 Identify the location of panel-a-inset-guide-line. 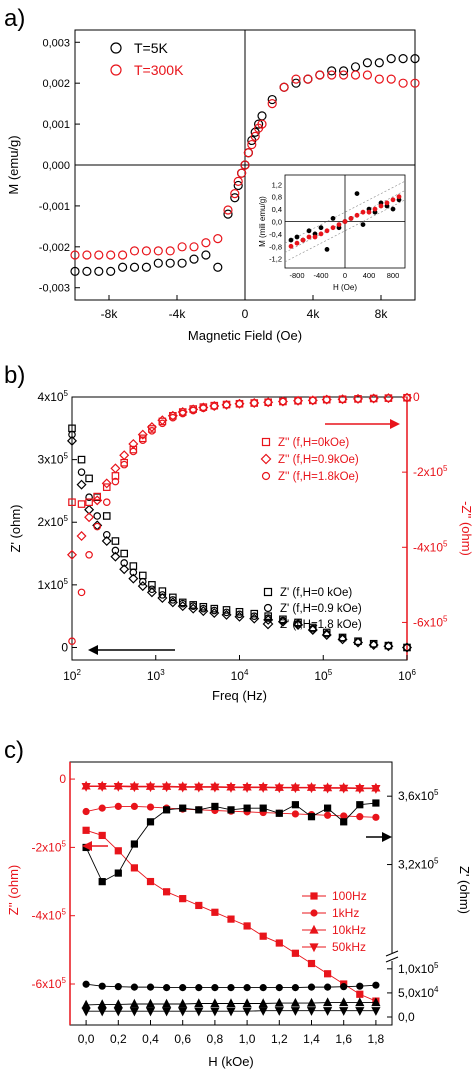
(345, 212).